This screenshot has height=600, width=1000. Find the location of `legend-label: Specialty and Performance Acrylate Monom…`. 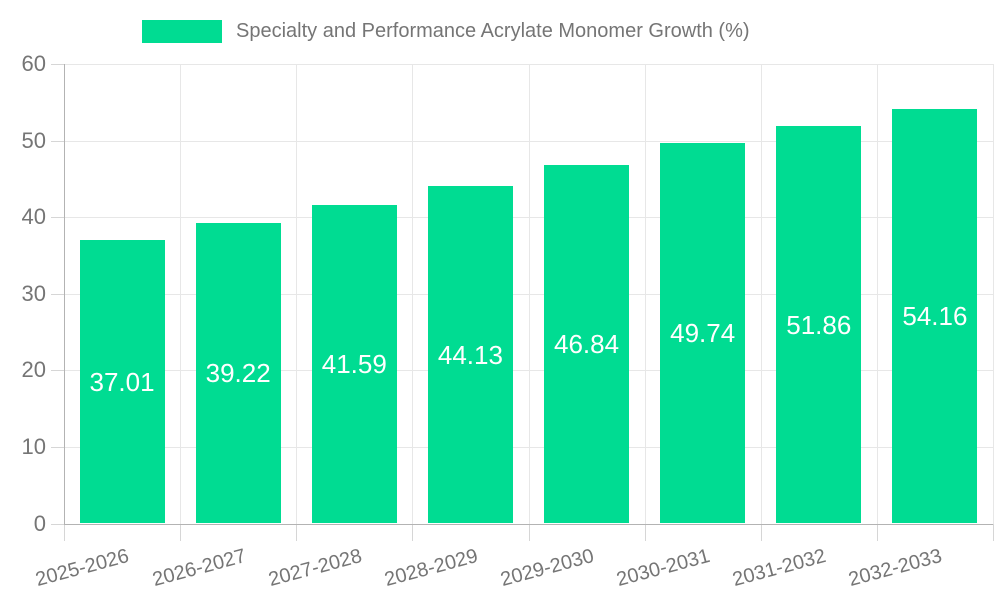

legend-label: Specialty and Performance Acrylate Monom… is located at coordinates (493, 31).